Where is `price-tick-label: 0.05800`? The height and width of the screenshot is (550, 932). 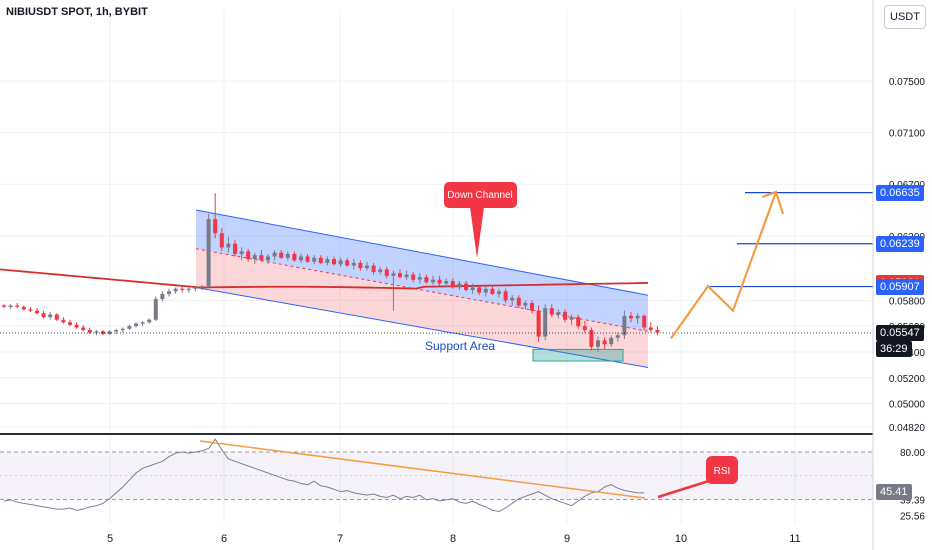
price-tick-label: 0.05800 is located at coordinates (907, 301).